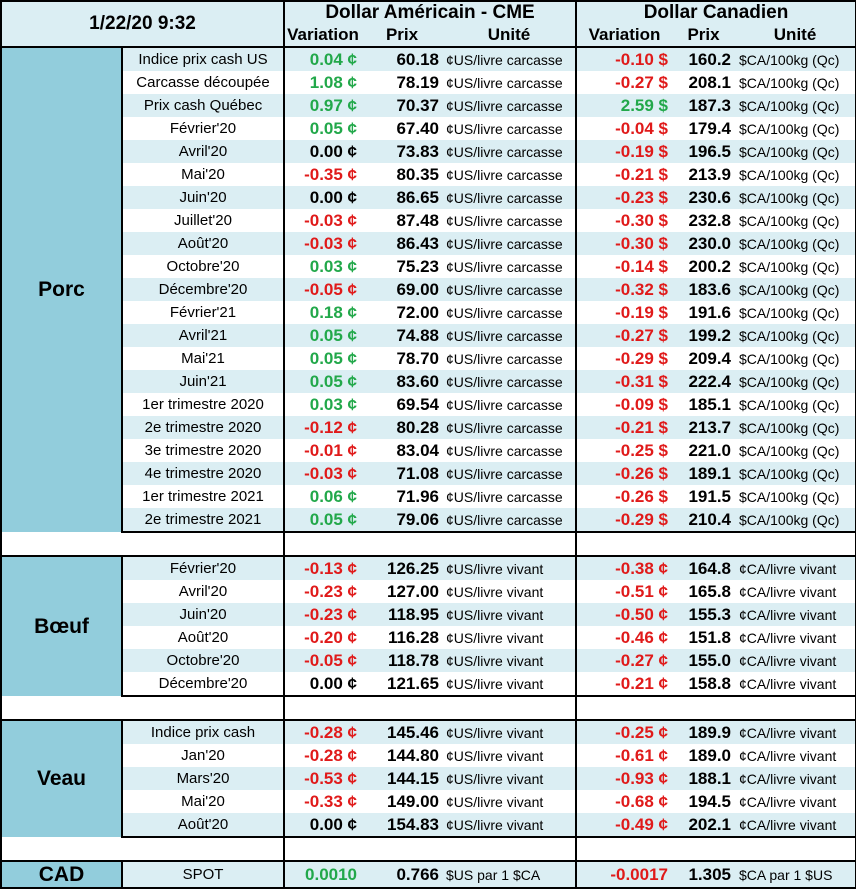  What do you see at coordinates (642, 801) in the screenshot?
I see `ca-variation: -0.68 ¢` at bounding box center [642, 801].